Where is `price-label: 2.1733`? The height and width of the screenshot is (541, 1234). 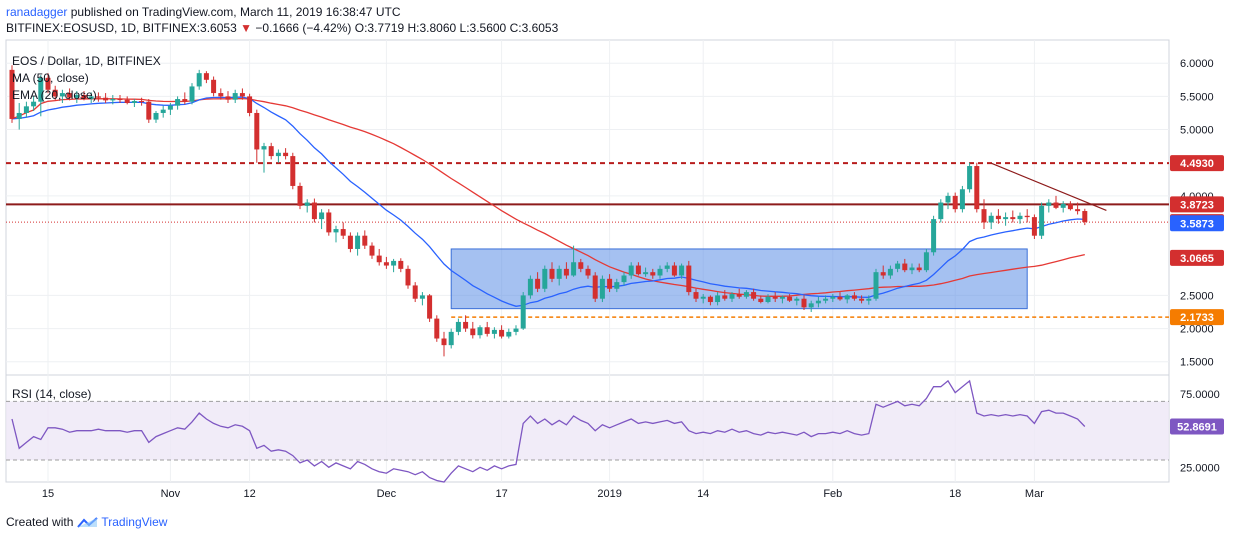
price-label: 2.1733 is located at coordinates (1197, 318).